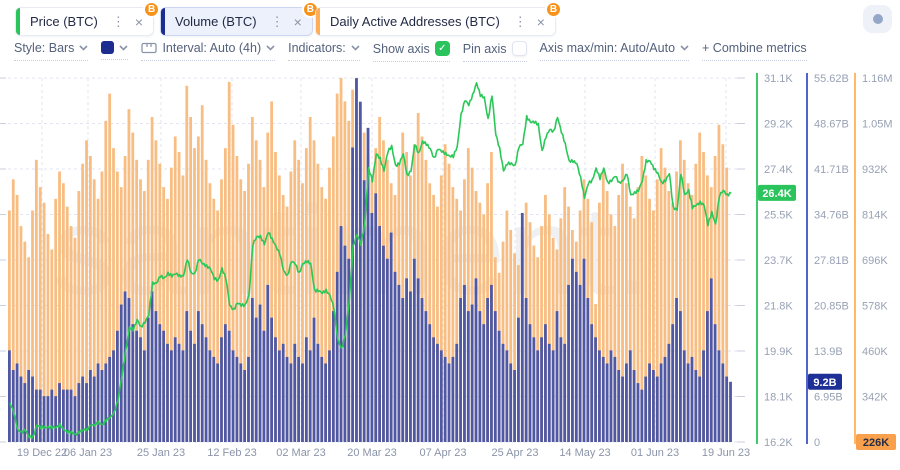 Image resolution: width=900 pixels, height=470 pixels. I want to click on svg-text: 25 Jan 23, so click(161, 453).